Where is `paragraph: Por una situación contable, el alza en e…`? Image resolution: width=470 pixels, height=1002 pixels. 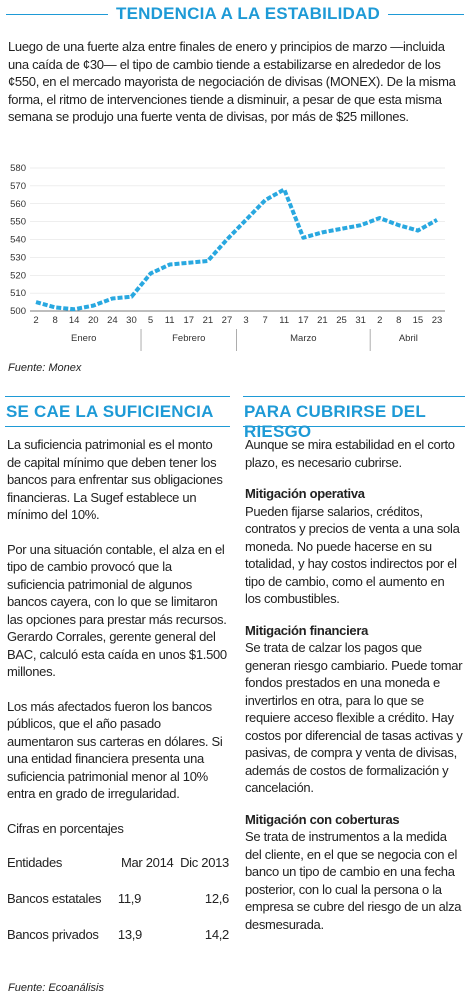
paragraph: Por una situación contable, el alza en e… is located at coordinates (117, 610).